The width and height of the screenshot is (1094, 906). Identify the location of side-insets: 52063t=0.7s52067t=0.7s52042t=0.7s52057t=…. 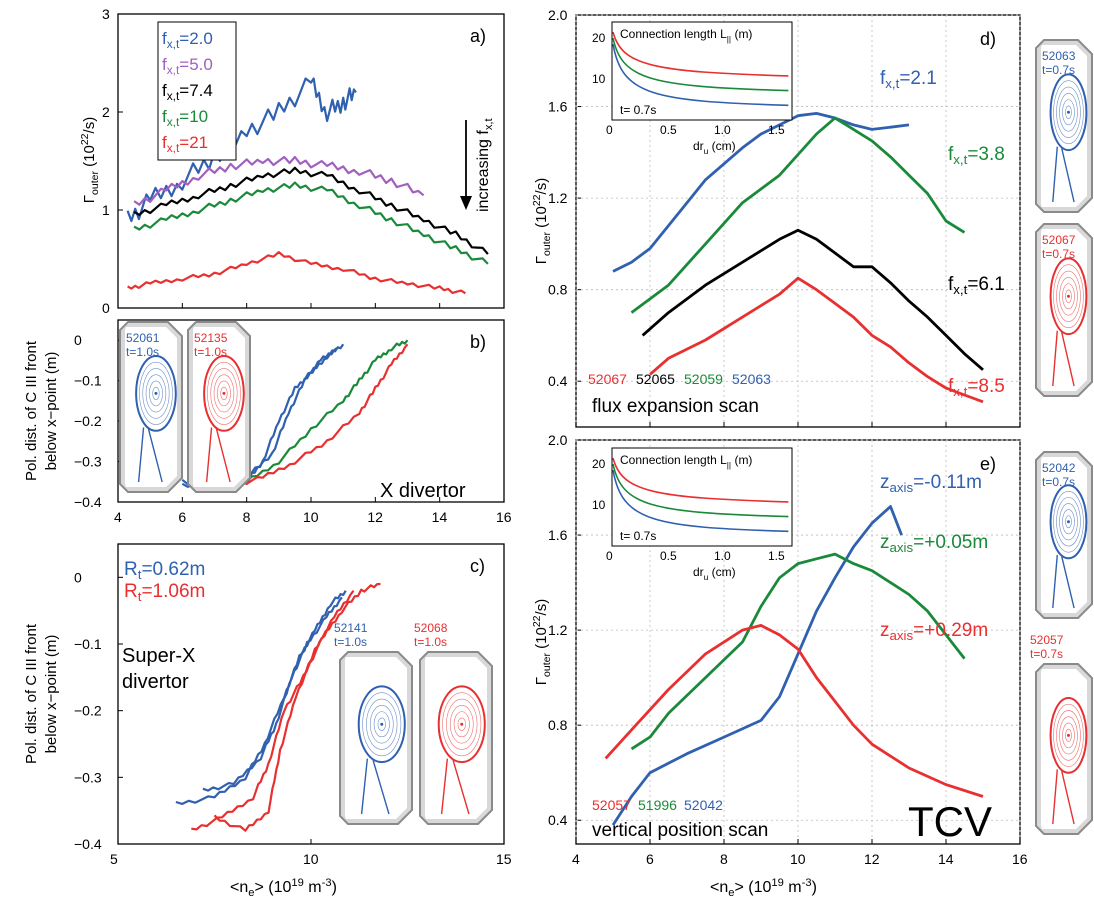
(1061, 437).